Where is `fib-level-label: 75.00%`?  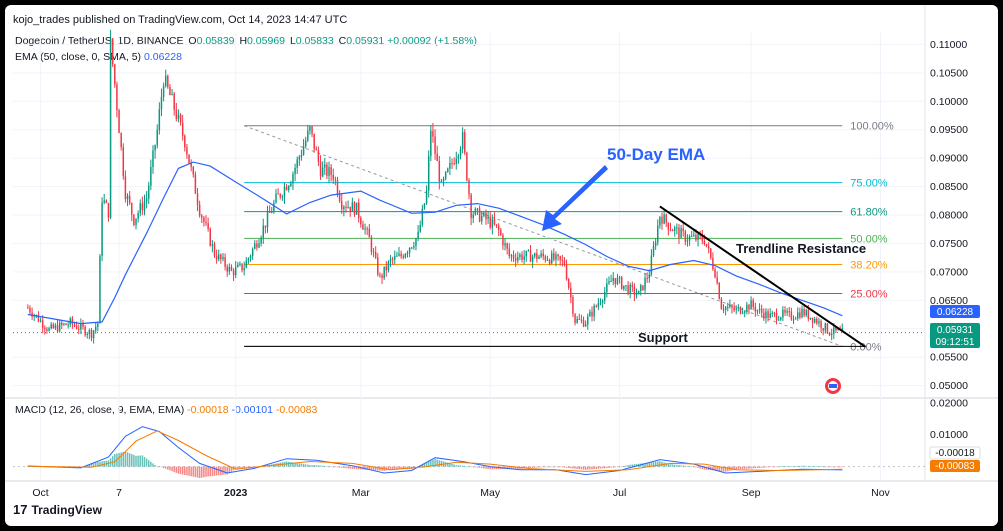
fib-level-label: 75.00% is located at coordinates (869, 184).